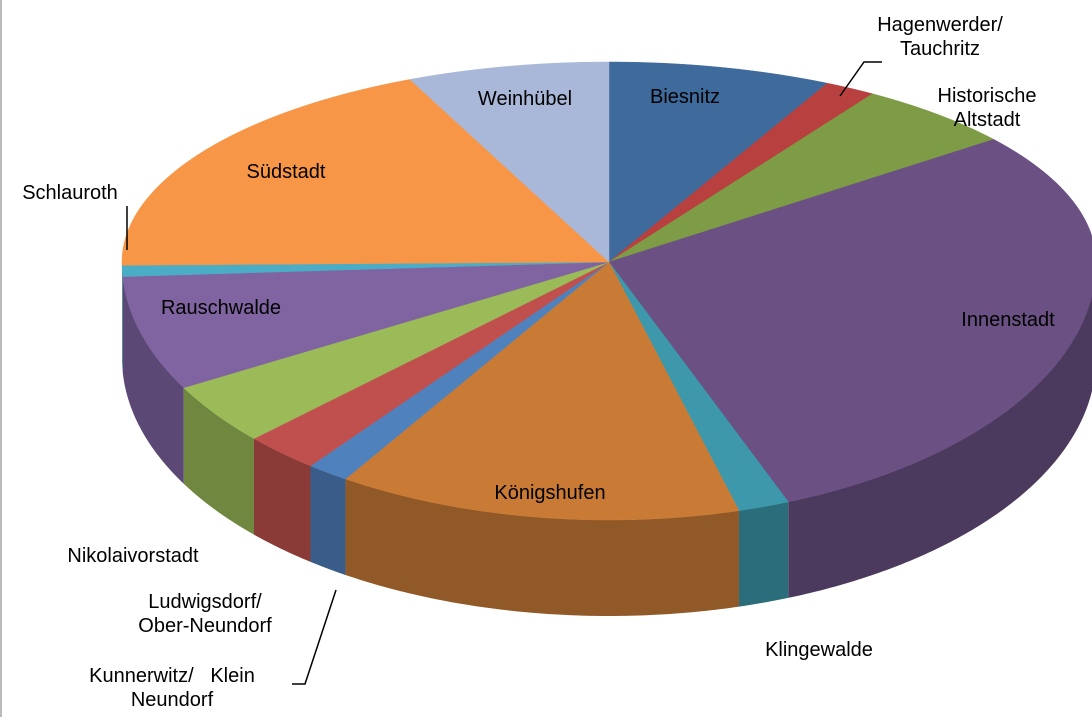  Describe the element at coordinates (221, 308) in the screenshot. I see `slice-label: Rauschwalde` at that location.